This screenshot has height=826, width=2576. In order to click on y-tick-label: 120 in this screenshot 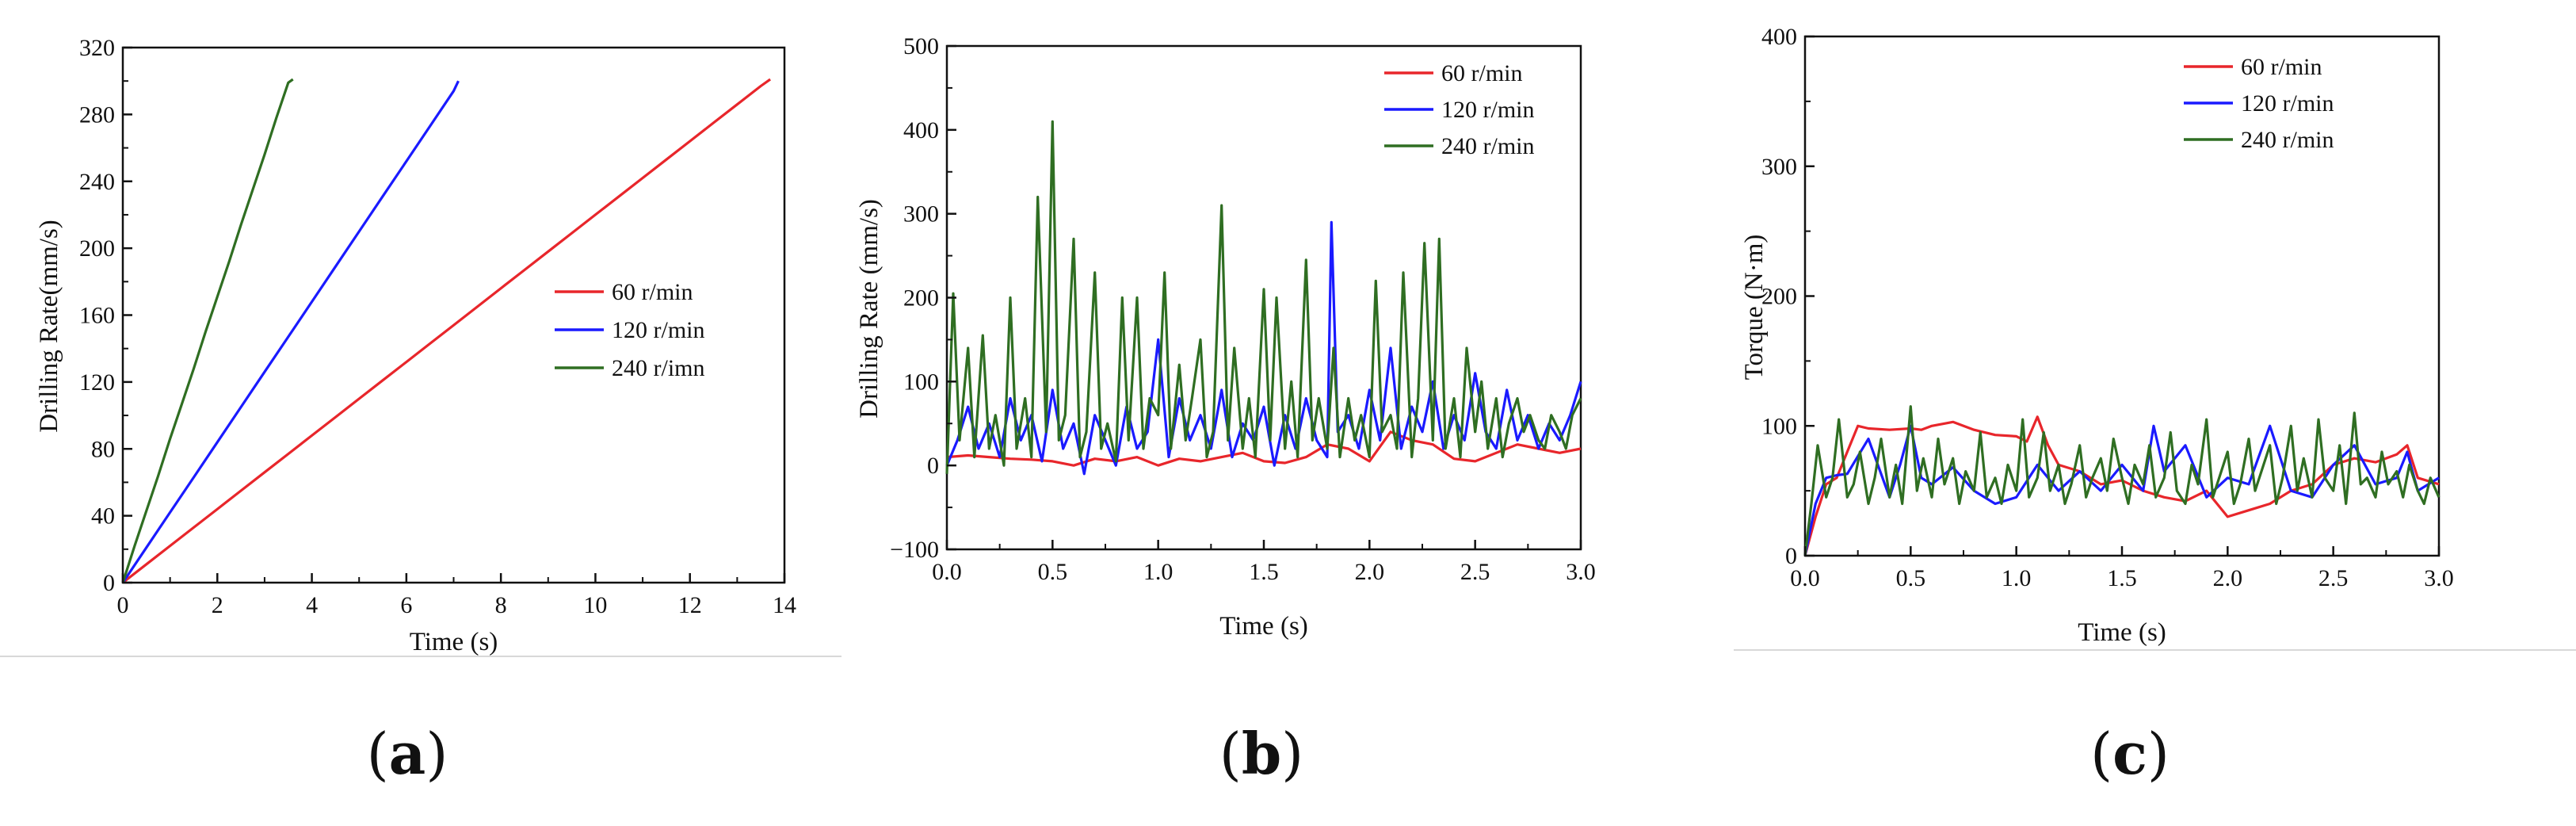, I will do `click(97, 383)`.